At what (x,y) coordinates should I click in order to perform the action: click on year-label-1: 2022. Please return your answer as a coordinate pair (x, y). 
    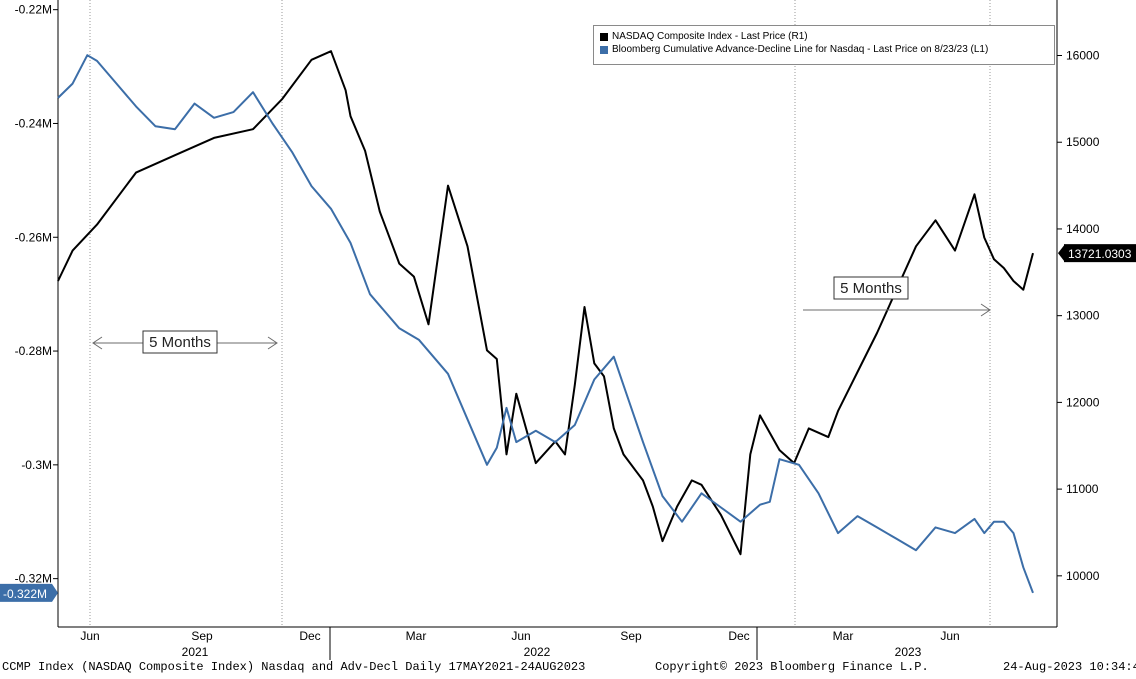
    Looking at the image, I should click on (537, 652).